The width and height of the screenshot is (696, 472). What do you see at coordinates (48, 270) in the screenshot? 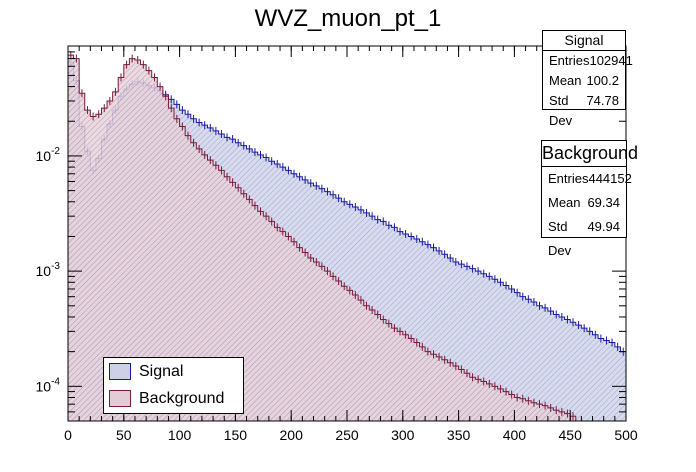
I see `y-tick-label: 10⁻³` at bounding box center [48, 270].